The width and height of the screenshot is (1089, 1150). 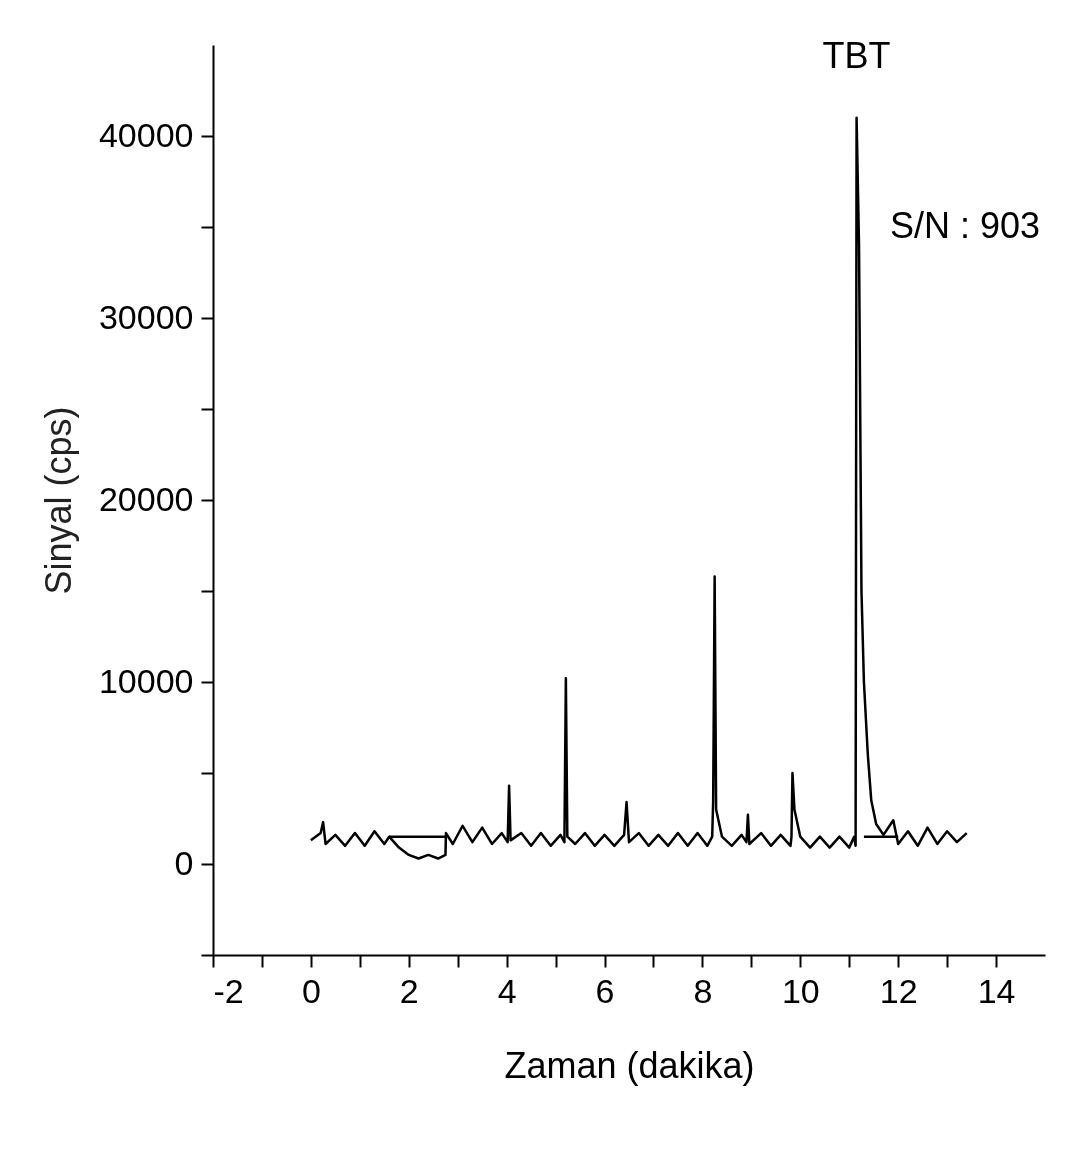 What do you see at coordinates (629, 1065) in the screenshot?
I see `x-axis-title: Zaman (dakika)` at bounding box center [629, 1065].